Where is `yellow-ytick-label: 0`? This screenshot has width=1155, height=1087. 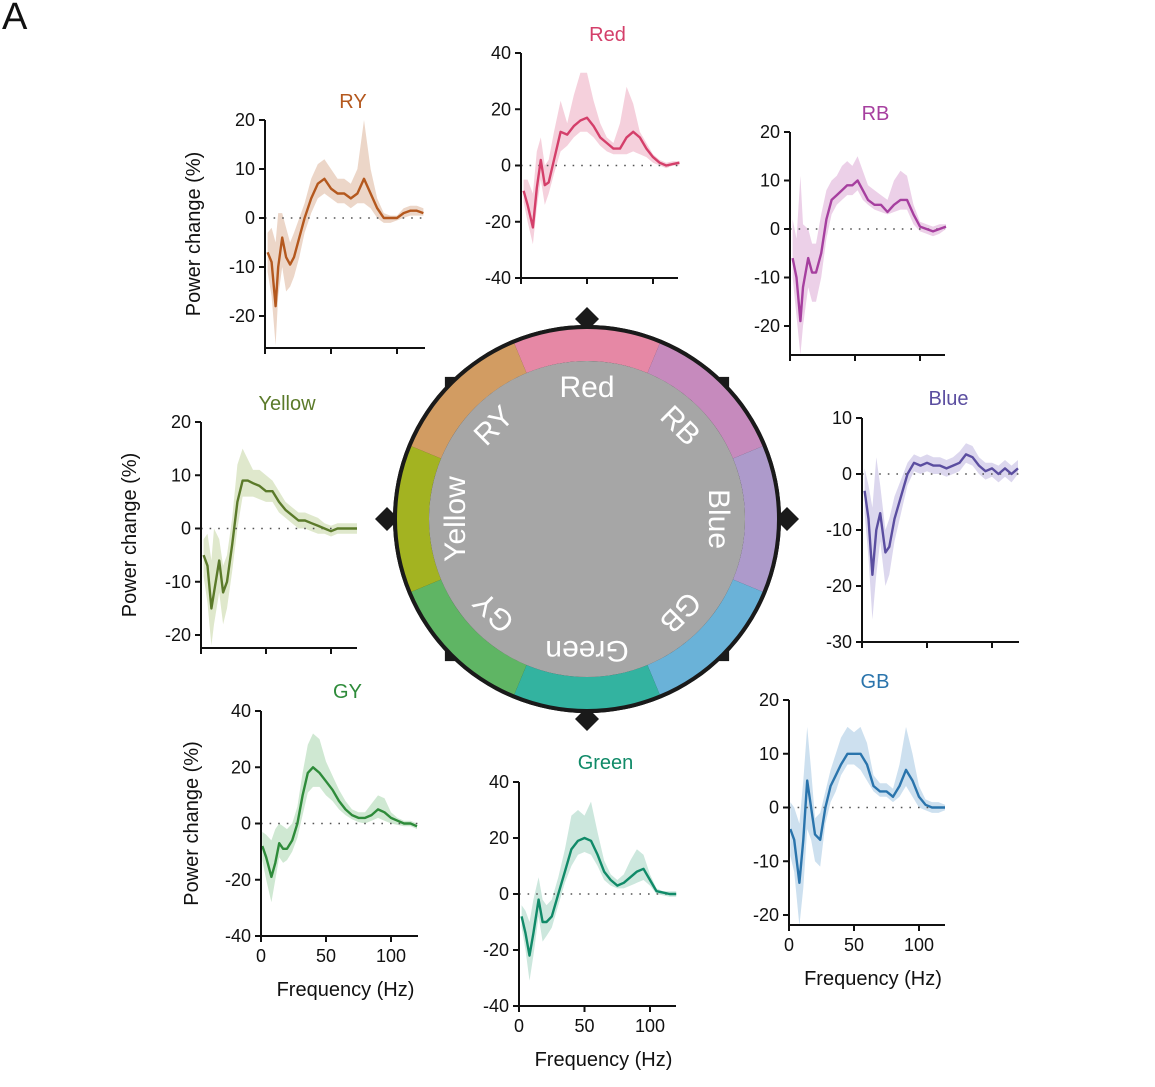
yellow-ytick-label: 0 is located at coordinates (186, 529).